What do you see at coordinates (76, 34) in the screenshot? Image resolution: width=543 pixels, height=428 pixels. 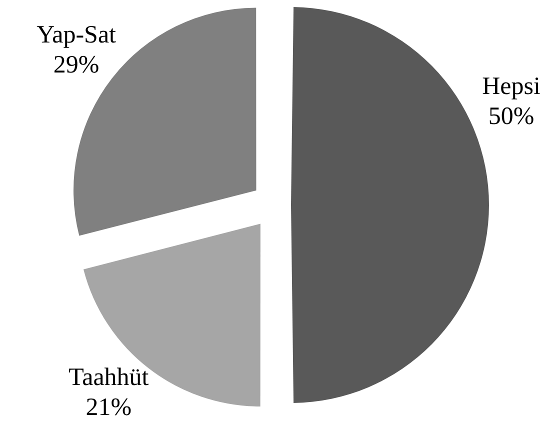 I see `slice-label: Yap-Sat` at bounding box center [76, 34].